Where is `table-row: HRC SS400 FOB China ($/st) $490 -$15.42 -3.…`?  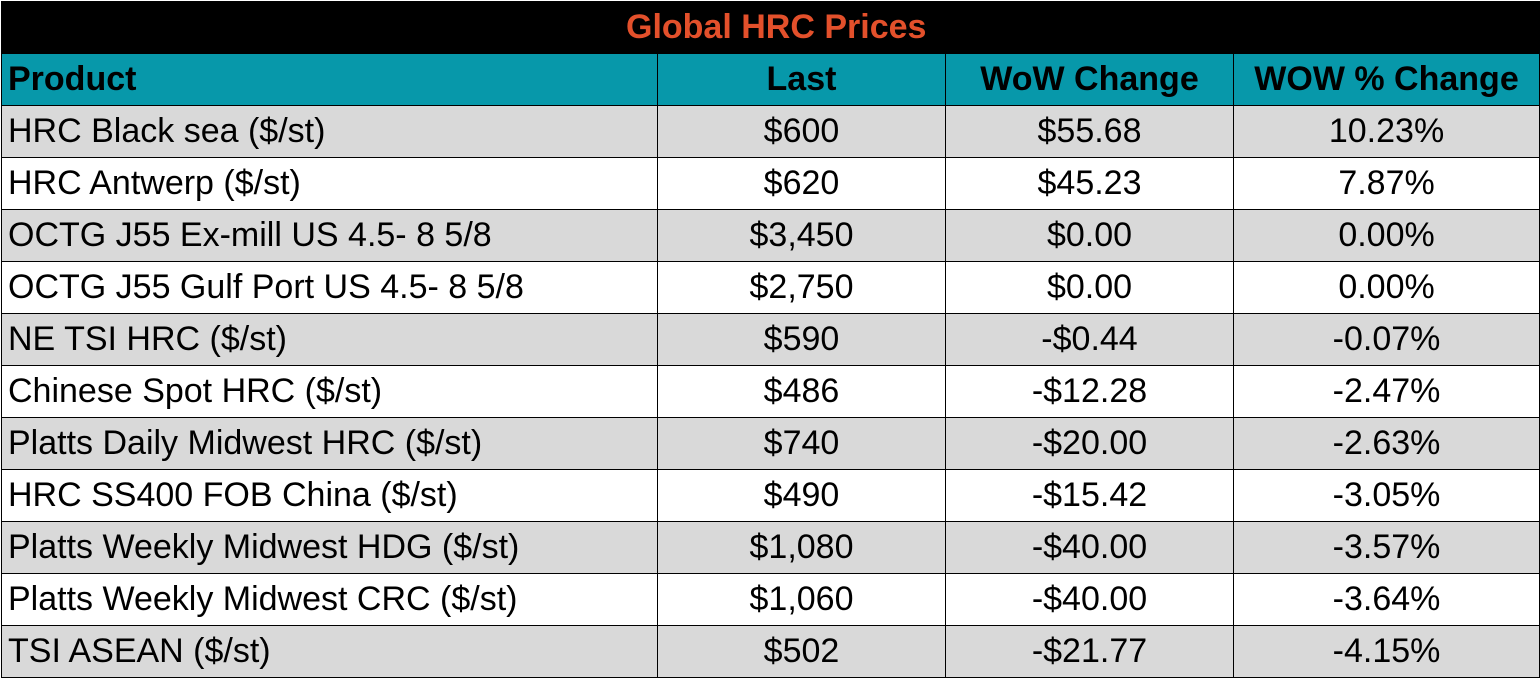 table-row: HRC SS400 FOB China ($/st) $490 -$15.42 -3.… is located at coordinates (770, 495).